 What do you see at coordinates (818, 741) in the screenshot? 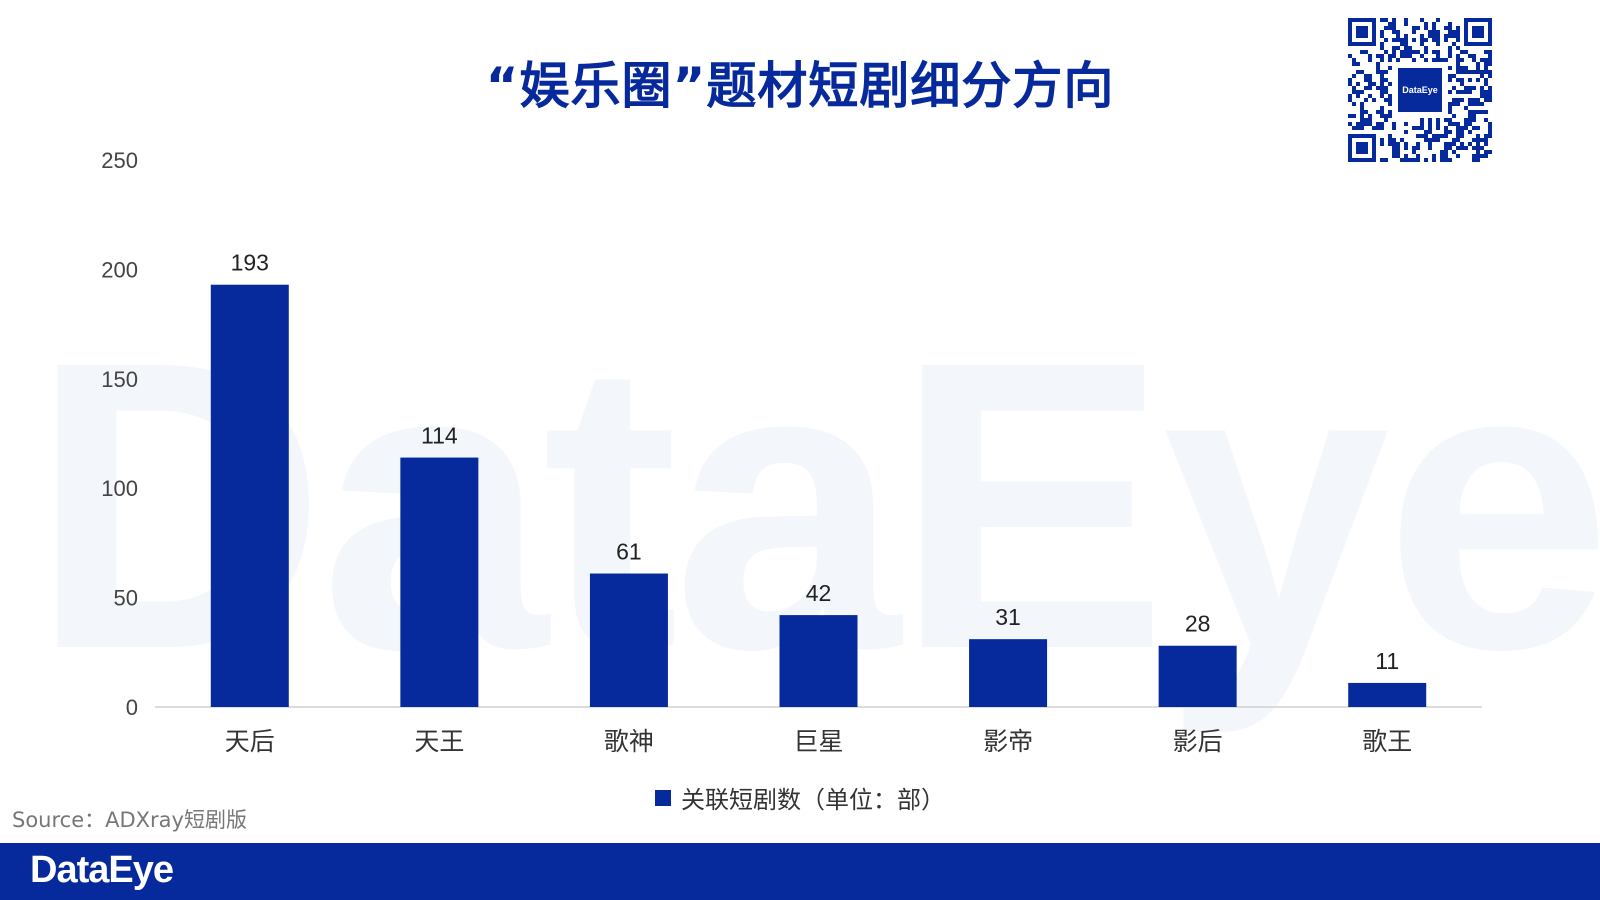
I see `x-category-label: 巨星` at bounding box center [818, 741].